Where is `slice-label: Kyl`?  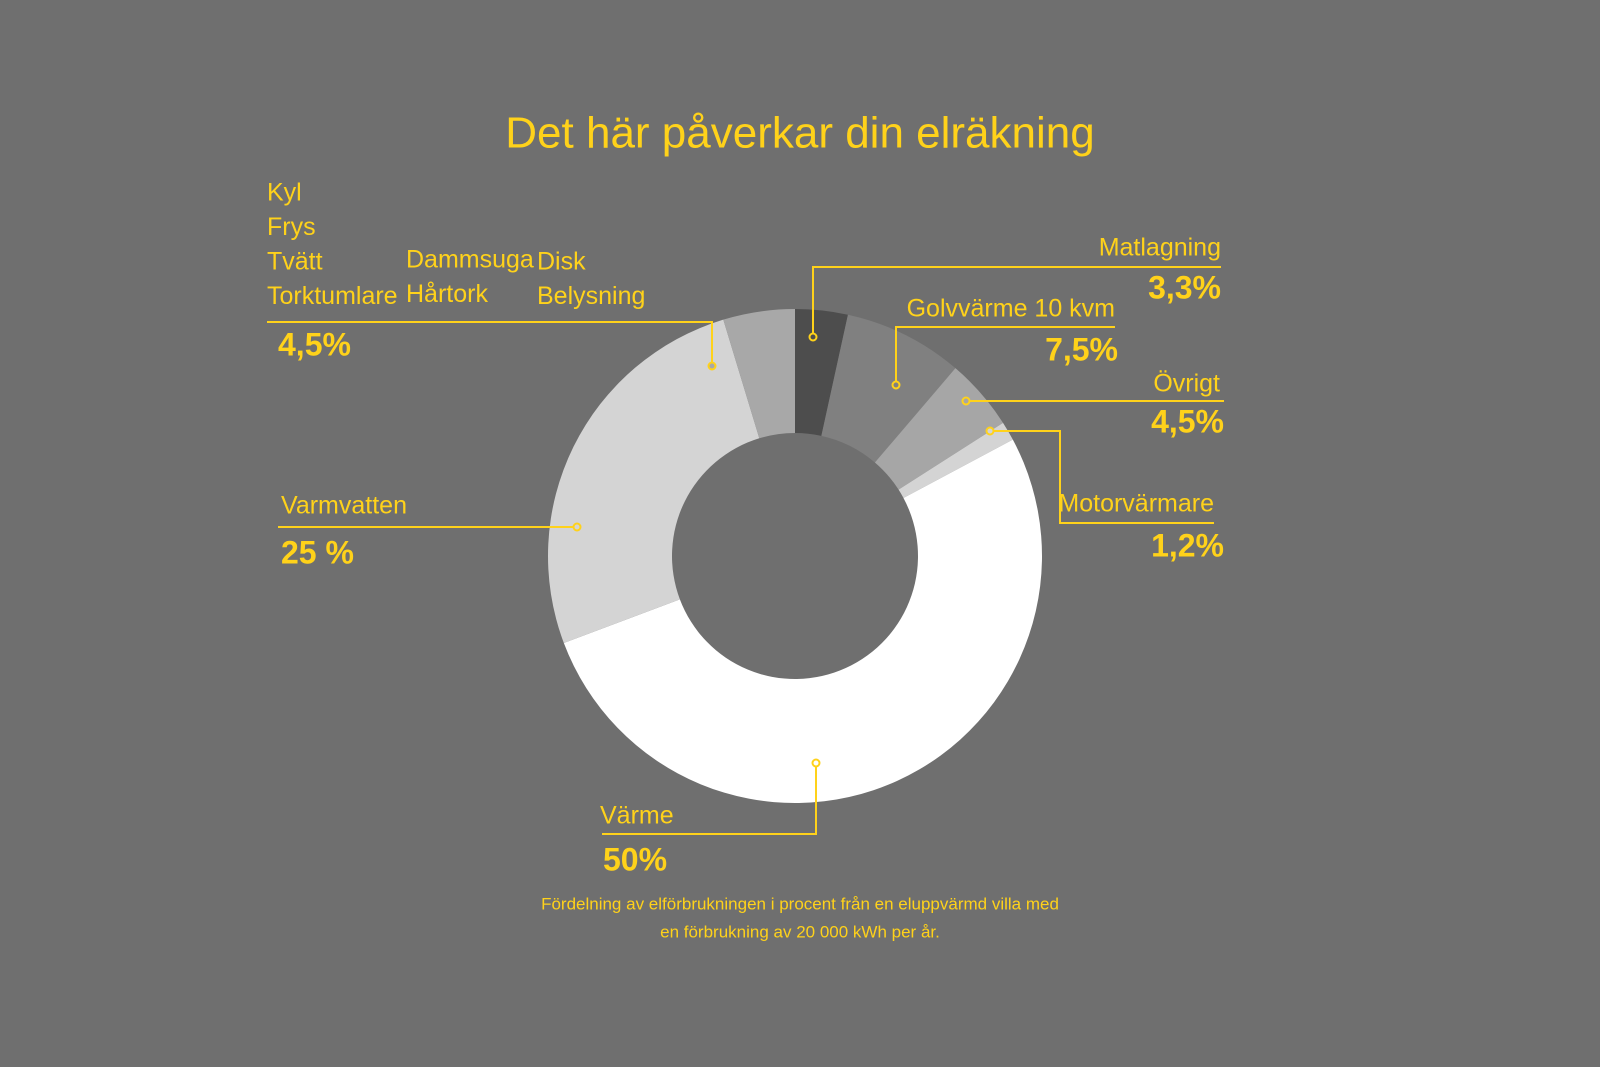 slice-label: Kyl is located at coordinates (284, 193).